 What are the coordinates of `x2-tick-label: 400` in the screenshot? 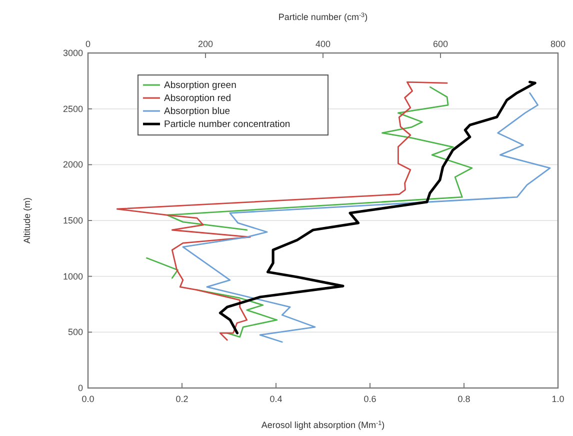 It's located at (323, 44).